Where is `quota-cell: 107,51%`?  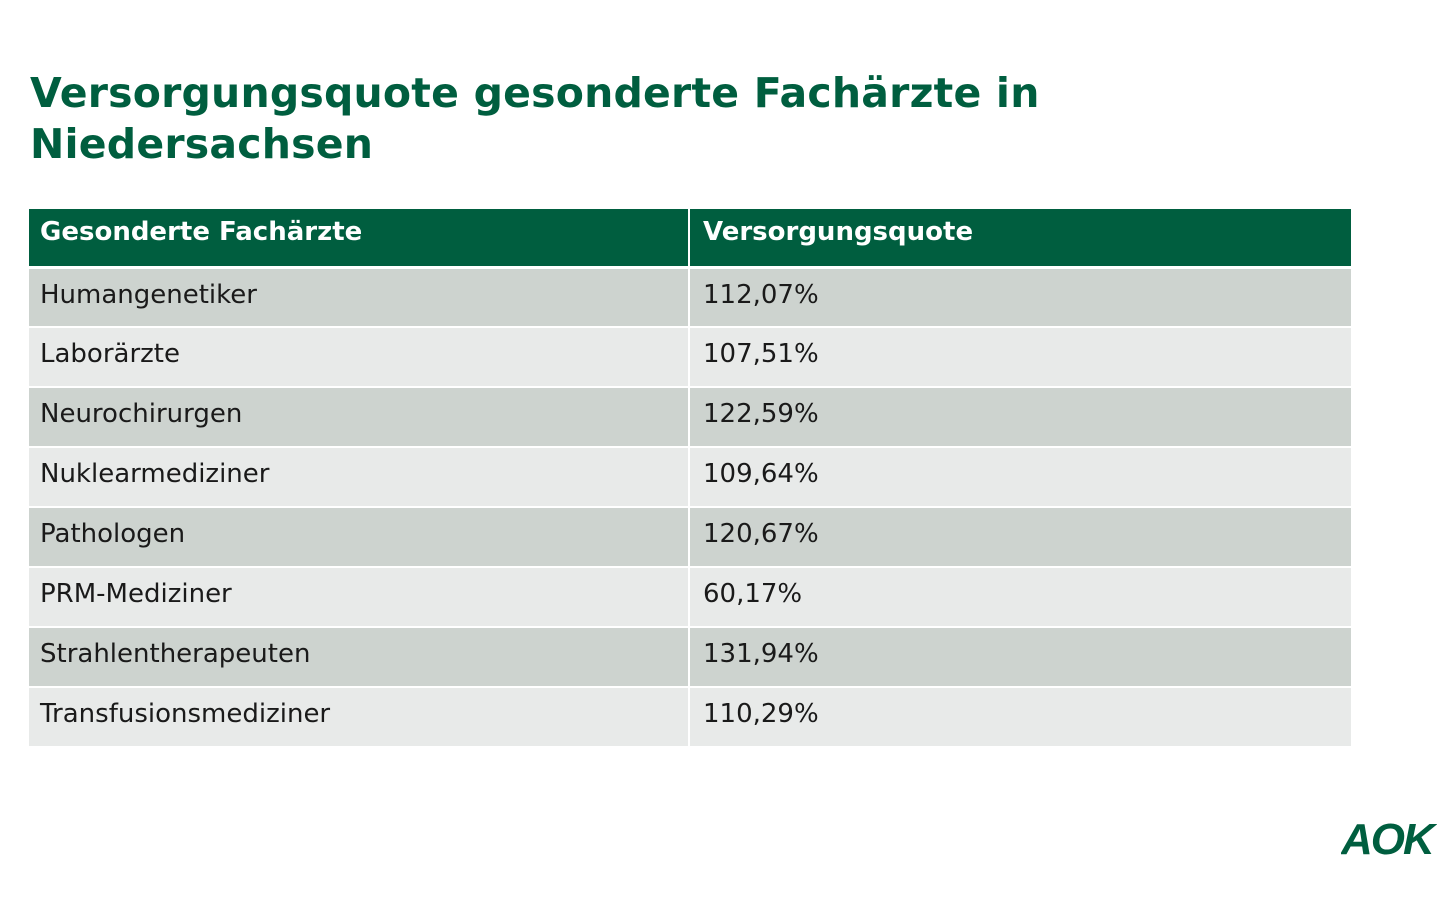
quota-cell: 107,51% is located at coordinates (1020, 357).